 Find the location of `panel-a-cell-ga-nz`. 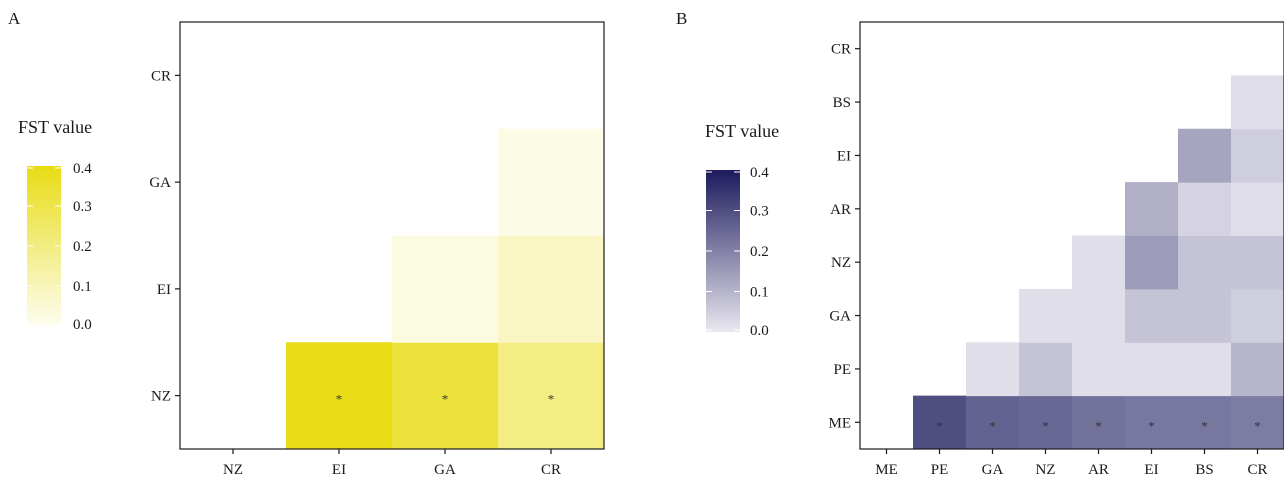

panel-a-cell-ga-nz is located at coordinates (445, 396).